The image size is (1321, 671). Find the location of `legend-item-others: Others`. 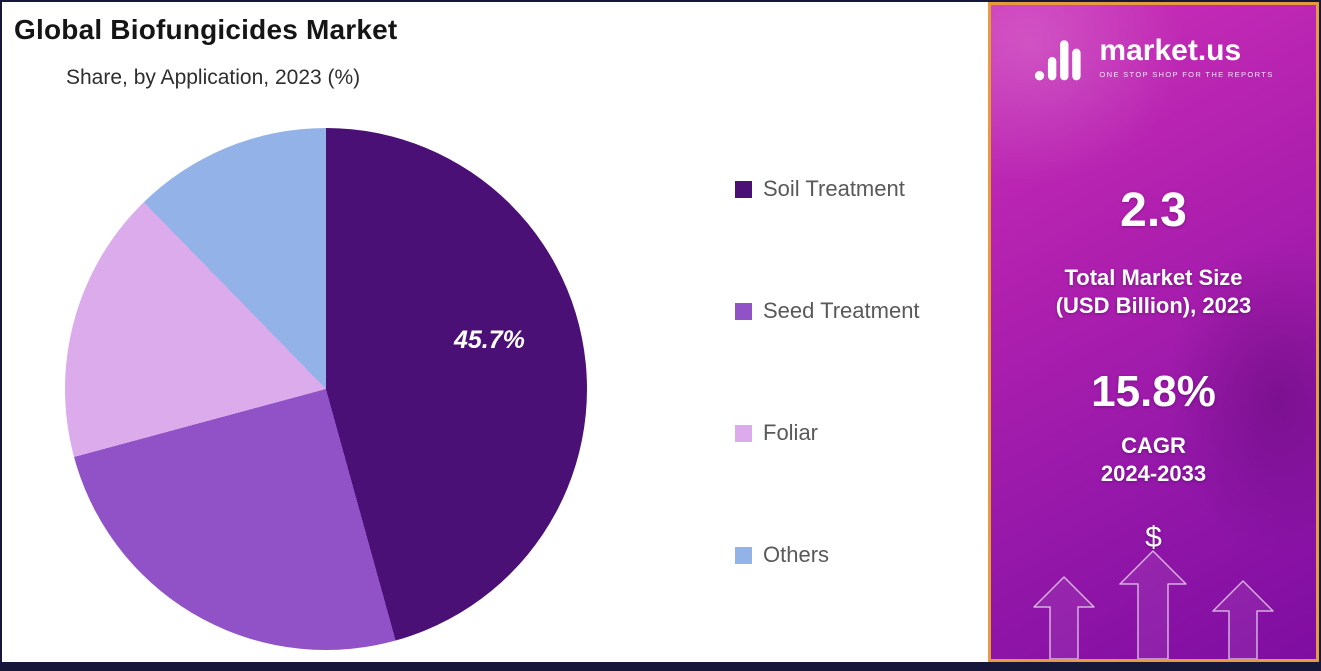

legend-item-others: Others is located at coordinates (827, 555).